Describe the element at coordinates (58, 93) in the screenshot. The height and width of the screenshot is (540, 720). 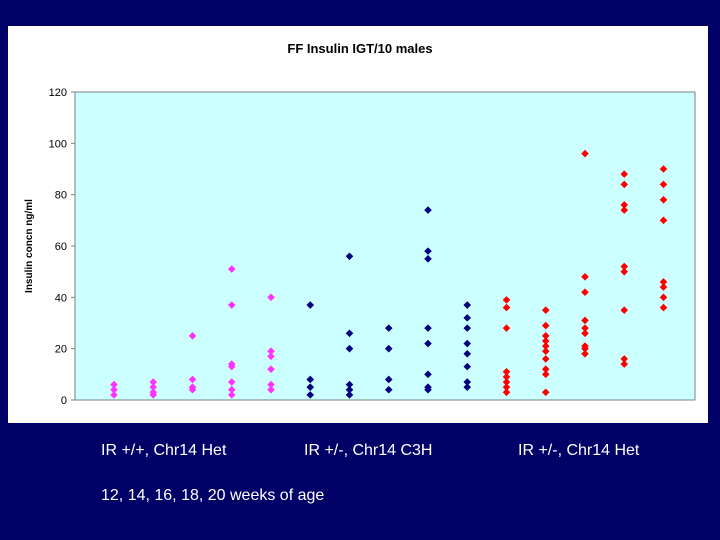
I see `y-tick-label: 120` at that location.